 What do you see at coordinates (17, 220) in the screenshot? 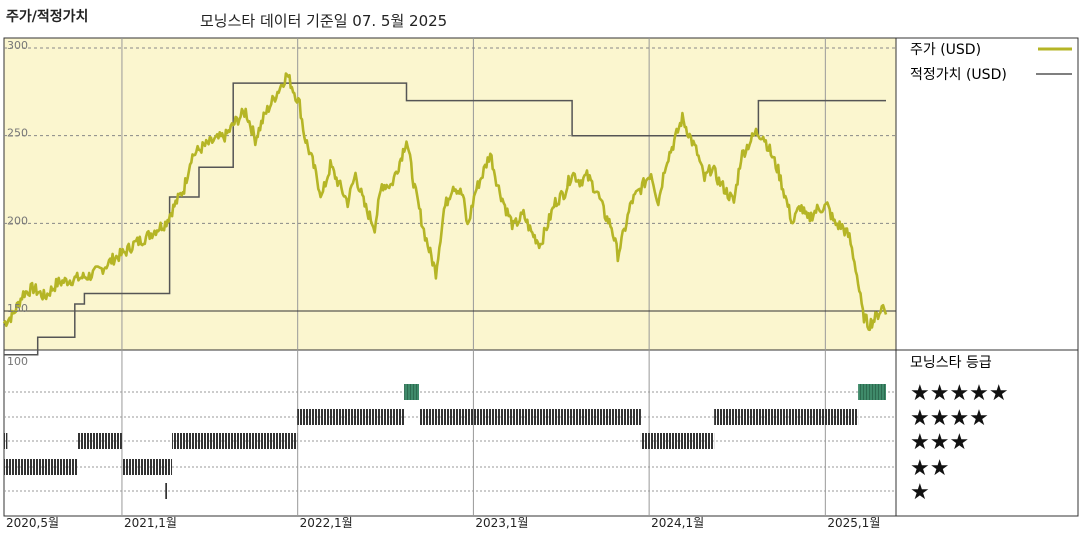
I see `y-tick-label: 200` at bounding box center [17, 220].